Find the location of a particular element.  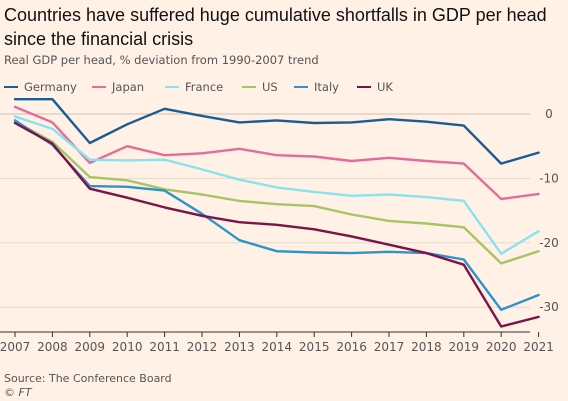

legend-label: Japan is located at coordinates (128, 87).